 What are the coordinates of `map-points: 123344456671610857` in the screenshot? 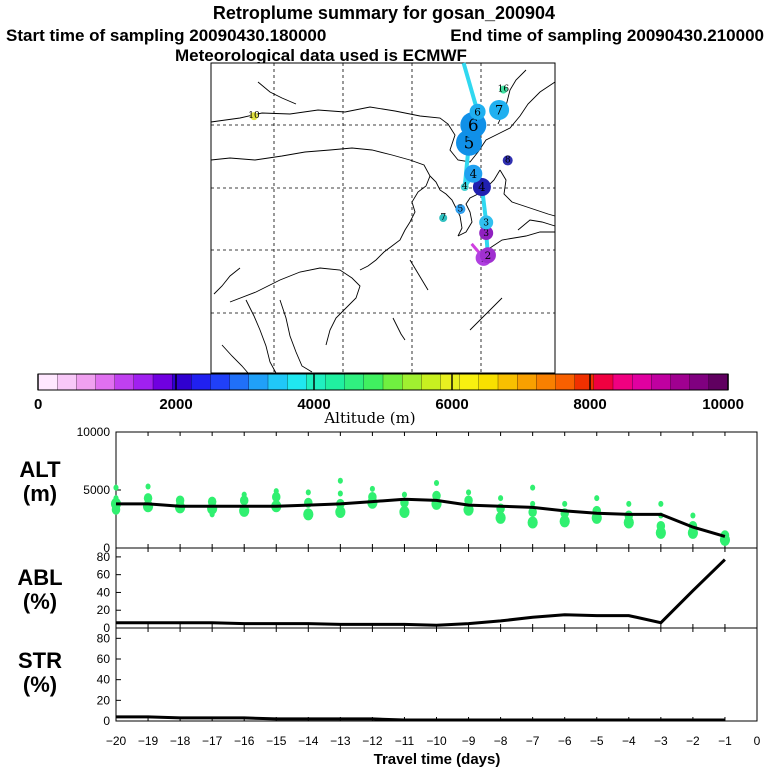 It's located at (380, 175).